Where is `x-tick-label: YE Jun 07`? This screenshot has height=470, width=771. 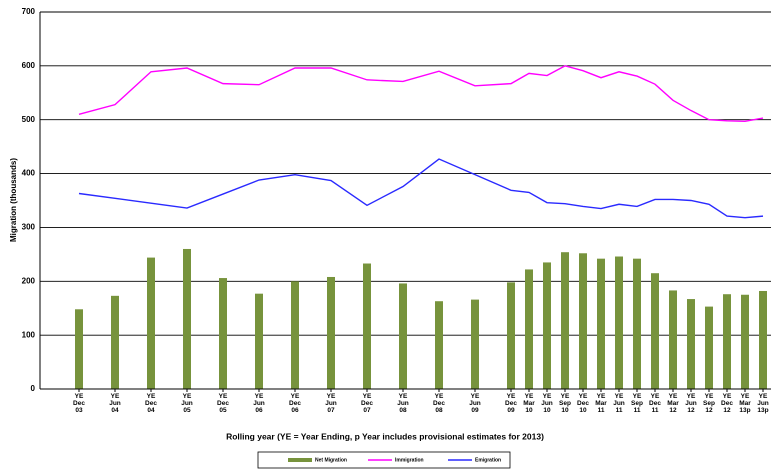 x-tick-label: YE Jun 07 is located at coordinates (331, 403).